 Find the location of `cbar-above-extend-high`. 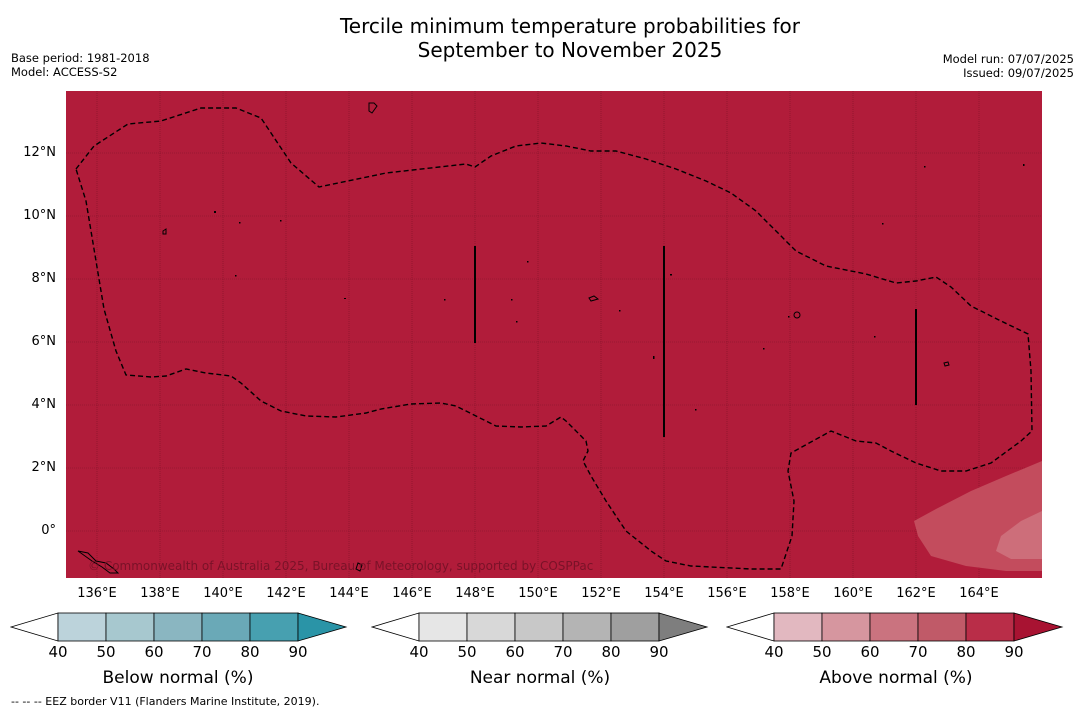

cbar-above-extend-high is located at coordinates (1038, 627).